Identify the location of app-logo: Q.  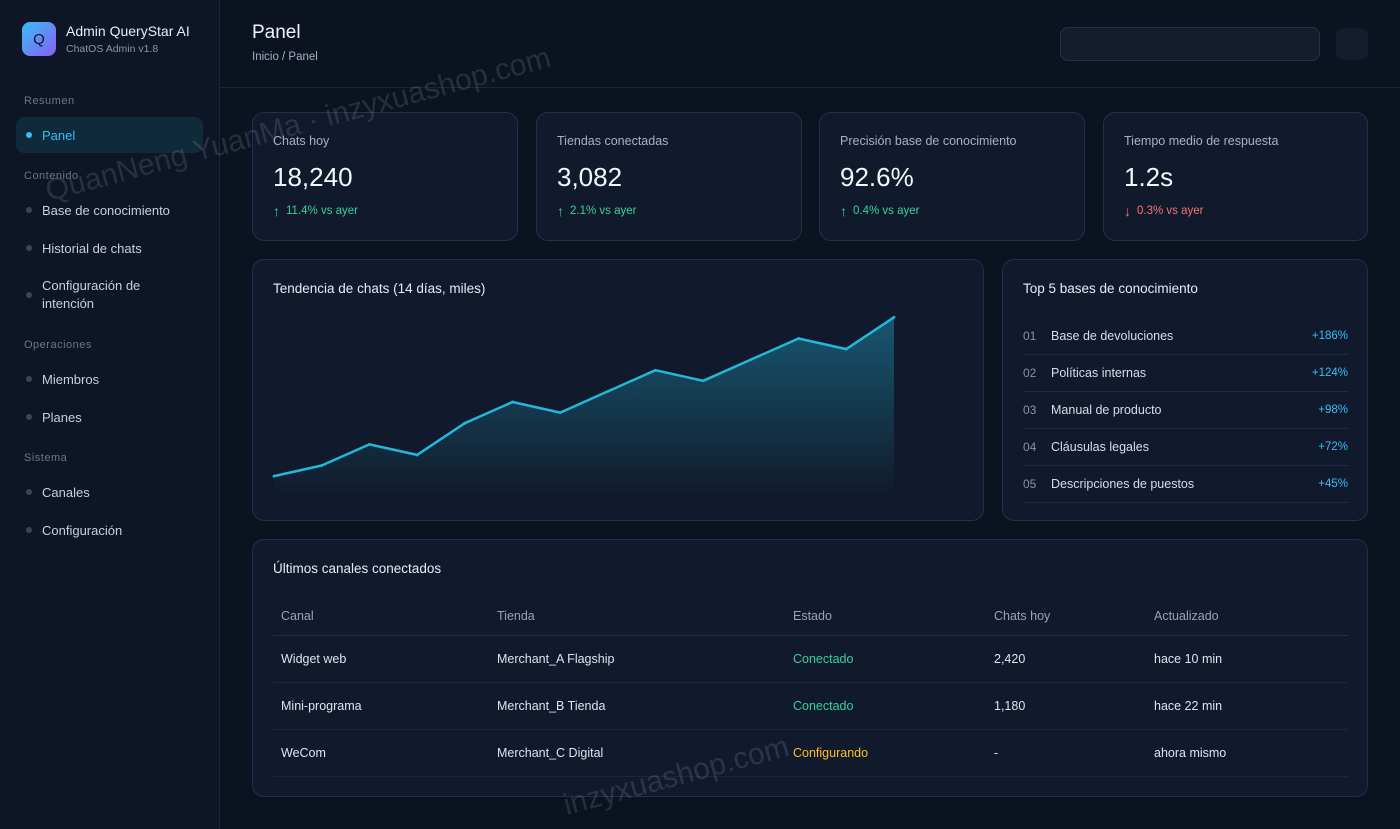
(39, 39).